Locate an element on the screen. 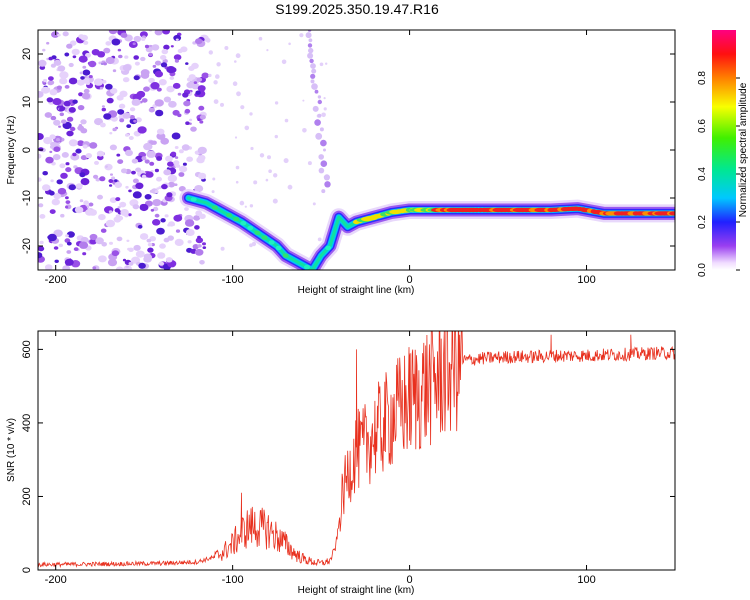 The image size is (750, 600). y-tick-label: -20 is located at coordinates (27, 246).